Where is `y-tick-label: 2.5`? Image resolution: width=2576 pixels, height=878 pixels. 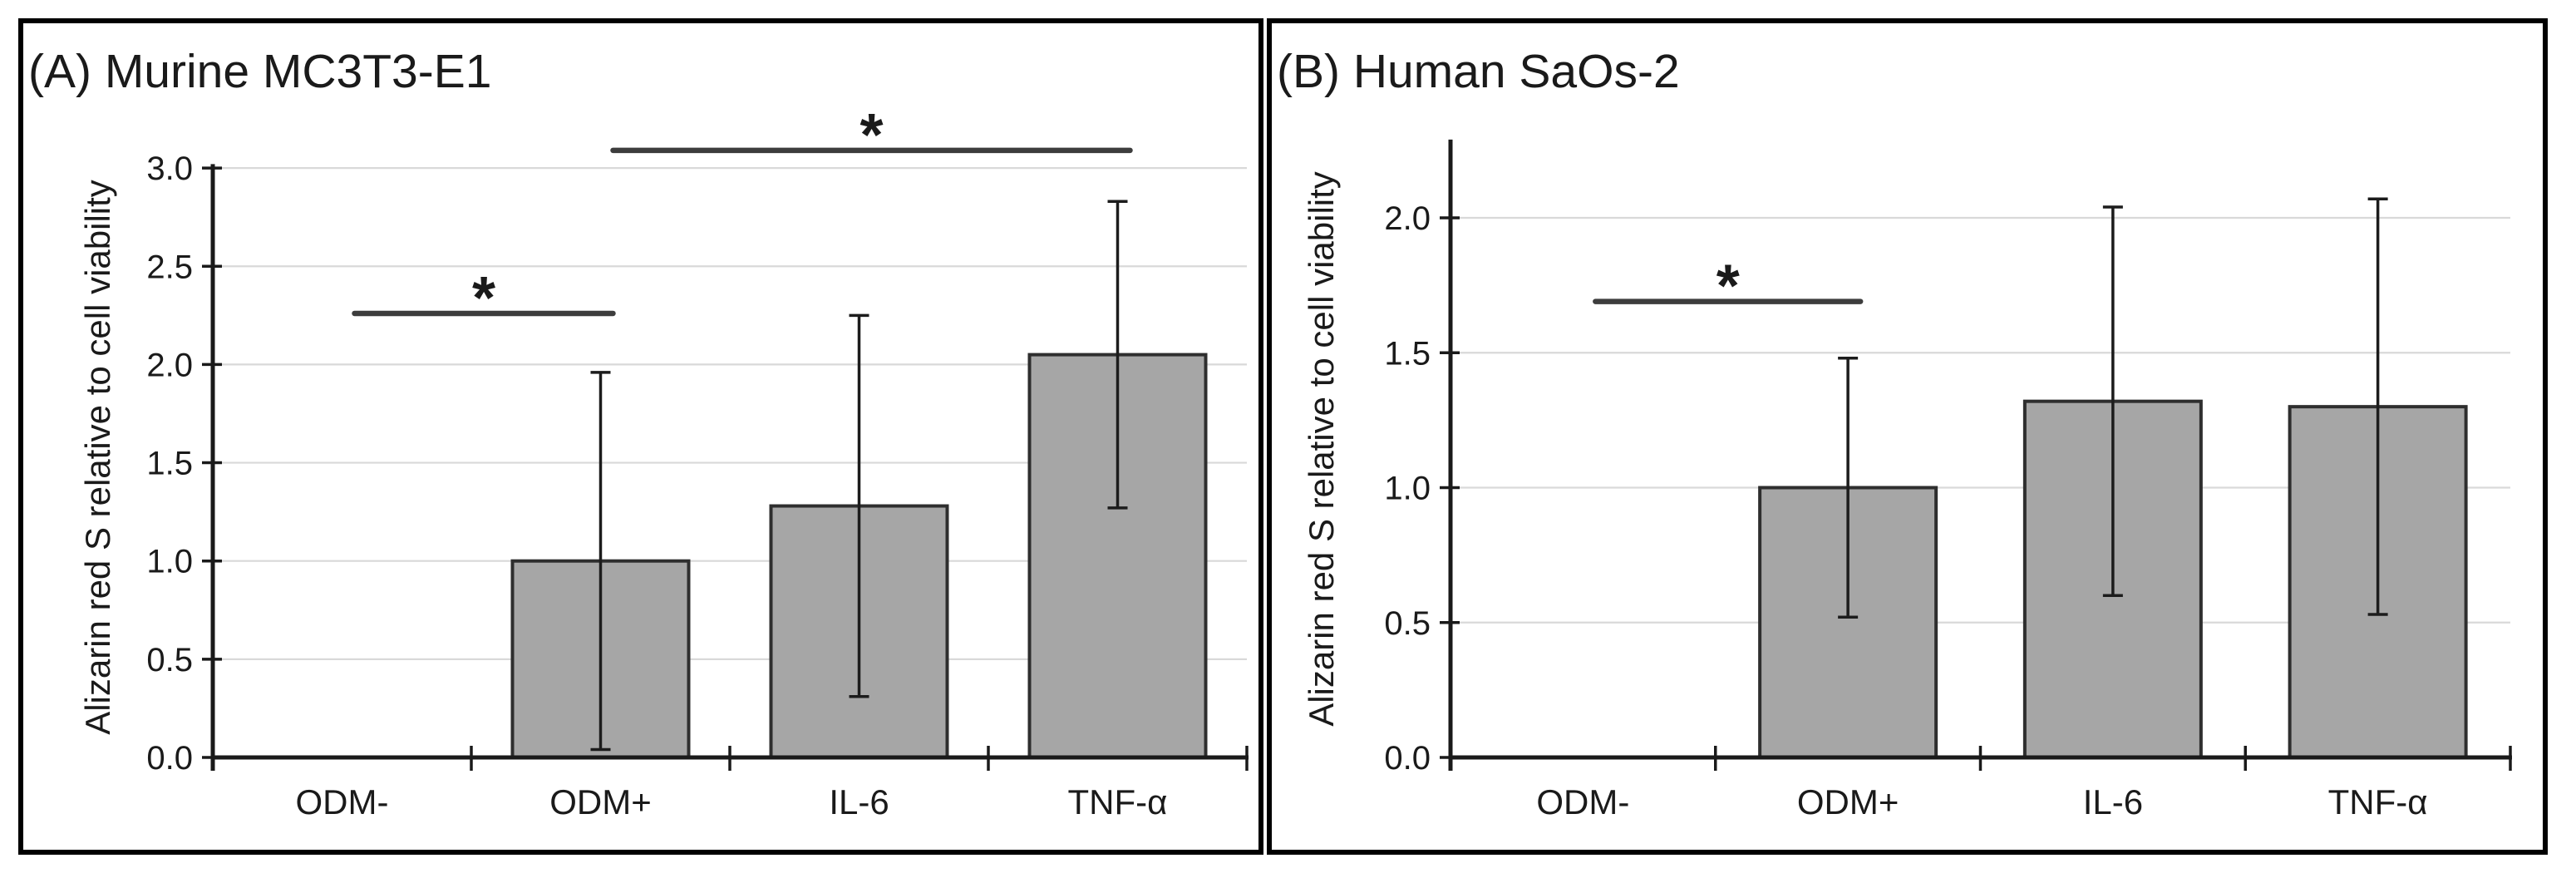
y-tick-label: 2.5 is located at coordinates (169, 267).